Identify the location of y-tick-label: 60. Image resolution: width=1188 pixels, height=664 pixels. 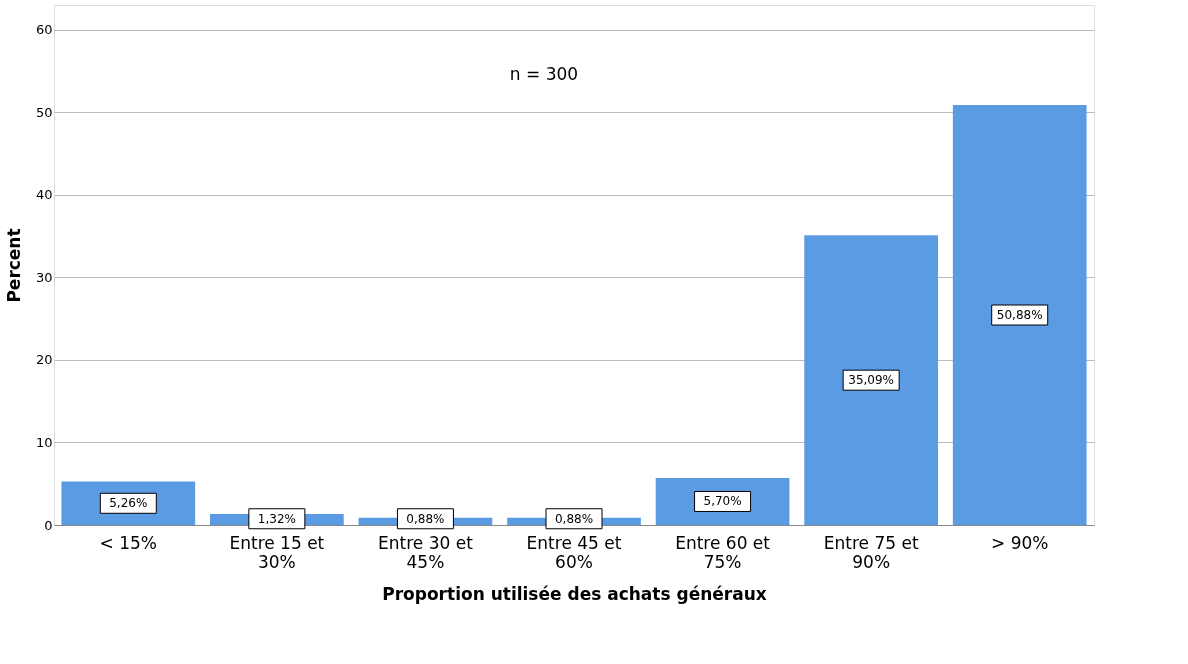
(44, 30).